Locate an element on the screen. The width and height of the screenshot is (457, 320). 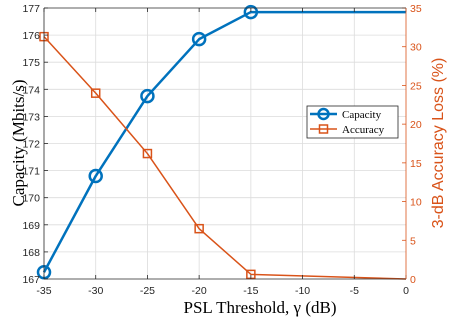
y-right-tick-label: 25 is located at coordinates (416, 86).